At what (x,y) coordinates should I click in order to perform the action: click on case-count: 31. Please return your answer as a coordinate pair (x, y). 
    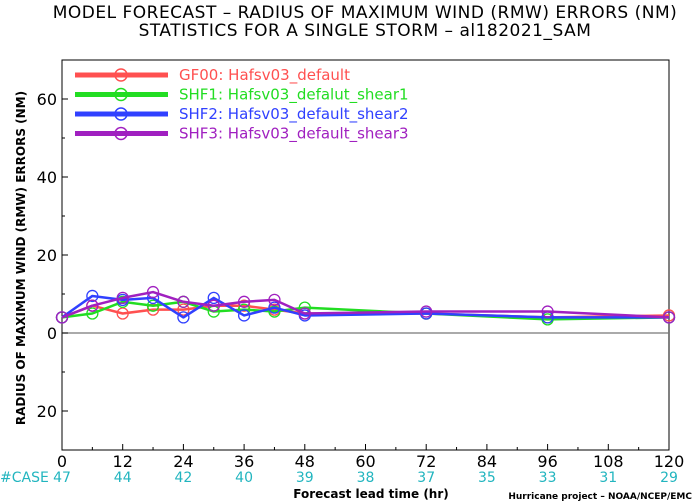
    Looking at the image, I should click on (608, 478).